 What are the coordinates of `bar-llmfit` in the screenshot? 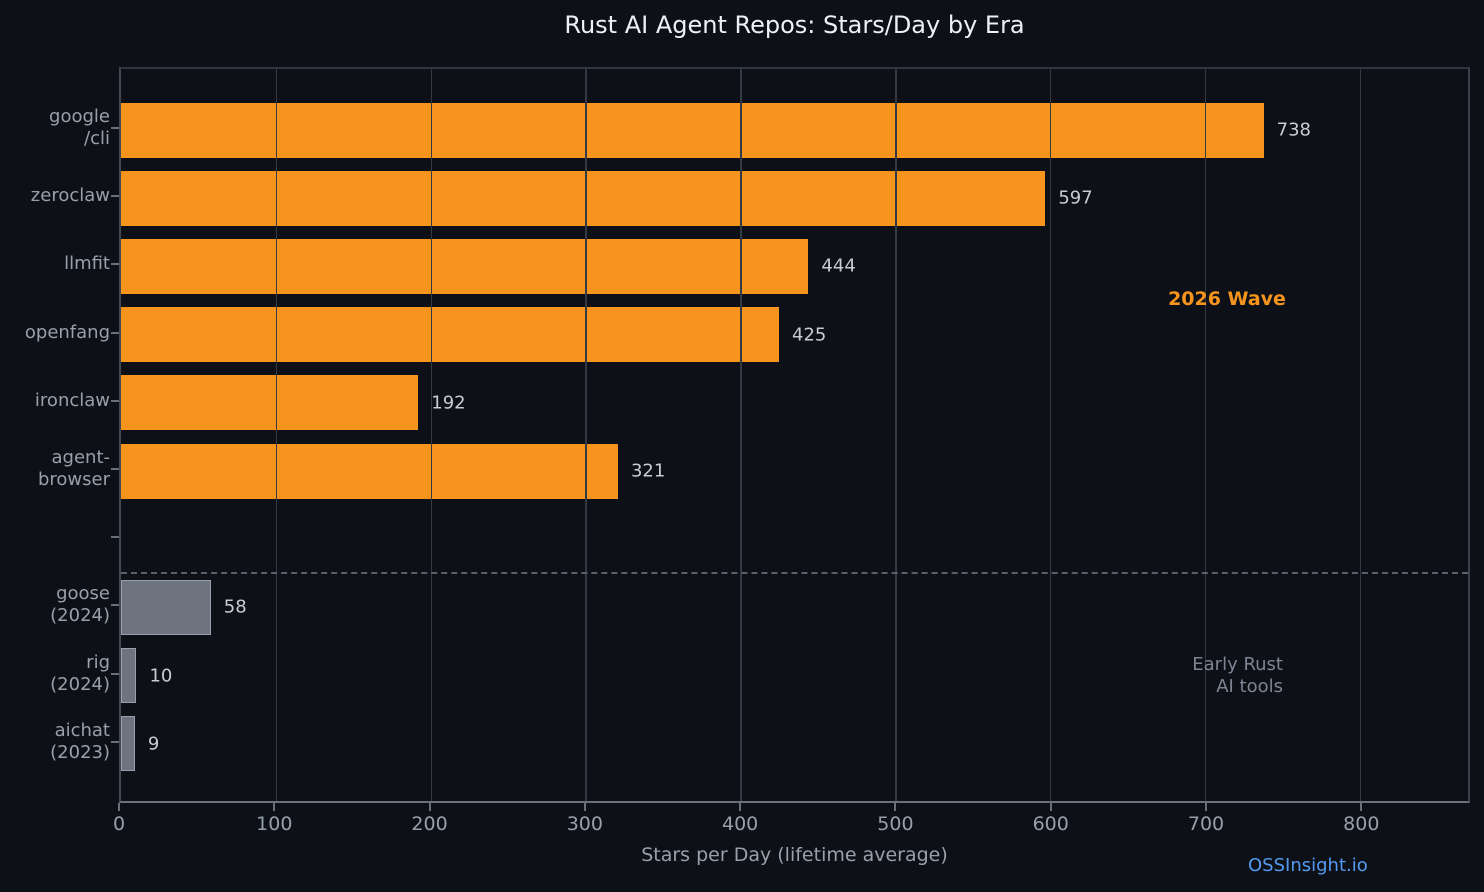 It's located at (465, 266).